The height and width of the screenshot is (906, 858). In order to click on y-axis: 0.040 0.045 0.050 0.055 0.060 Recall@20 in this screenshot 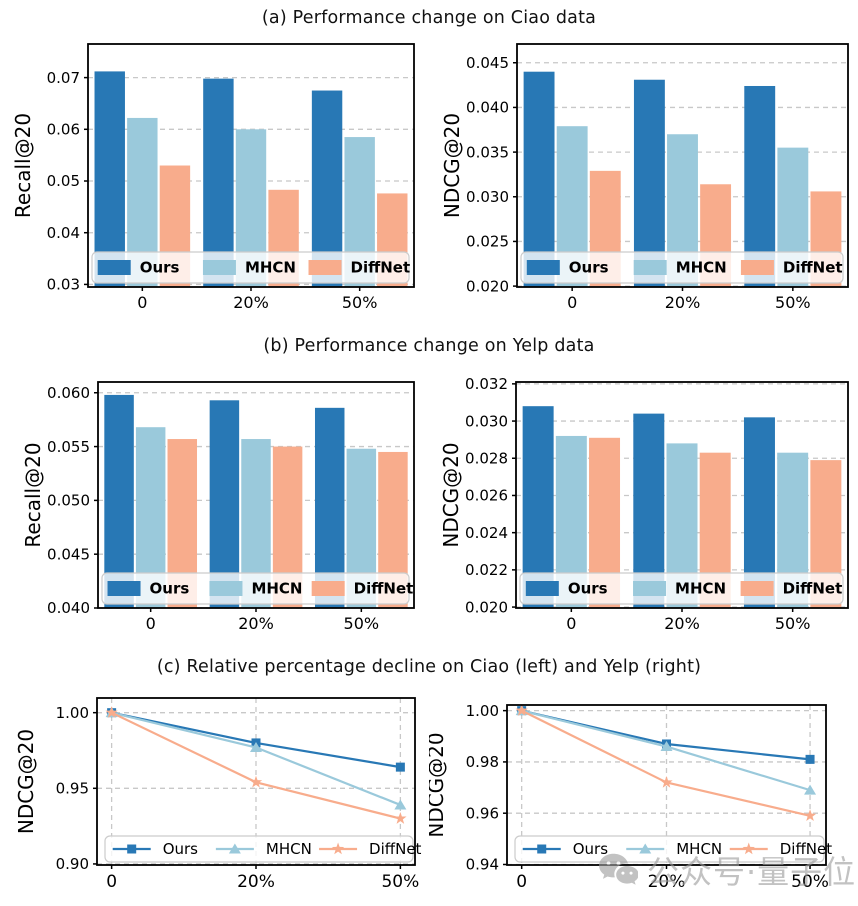, I will do `click(59, 500)`.